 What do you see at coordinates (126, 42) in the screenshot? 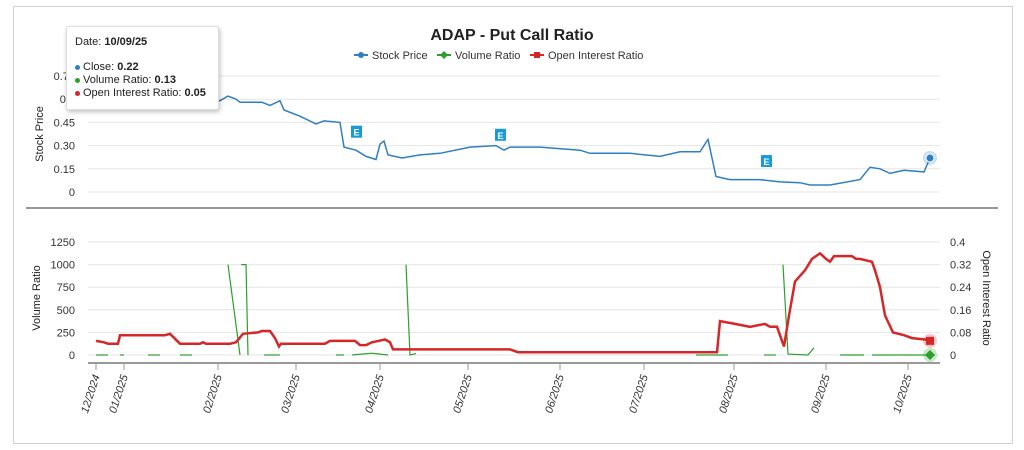
I see `tooltip-date-value: 10/09/25` at bounding box center [126, 42].